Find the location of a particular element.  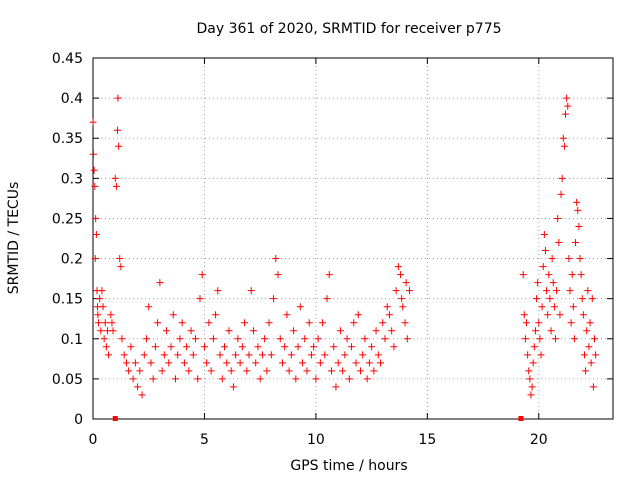

y-tick-label: 0.2 is located at coordinates (72, 260).